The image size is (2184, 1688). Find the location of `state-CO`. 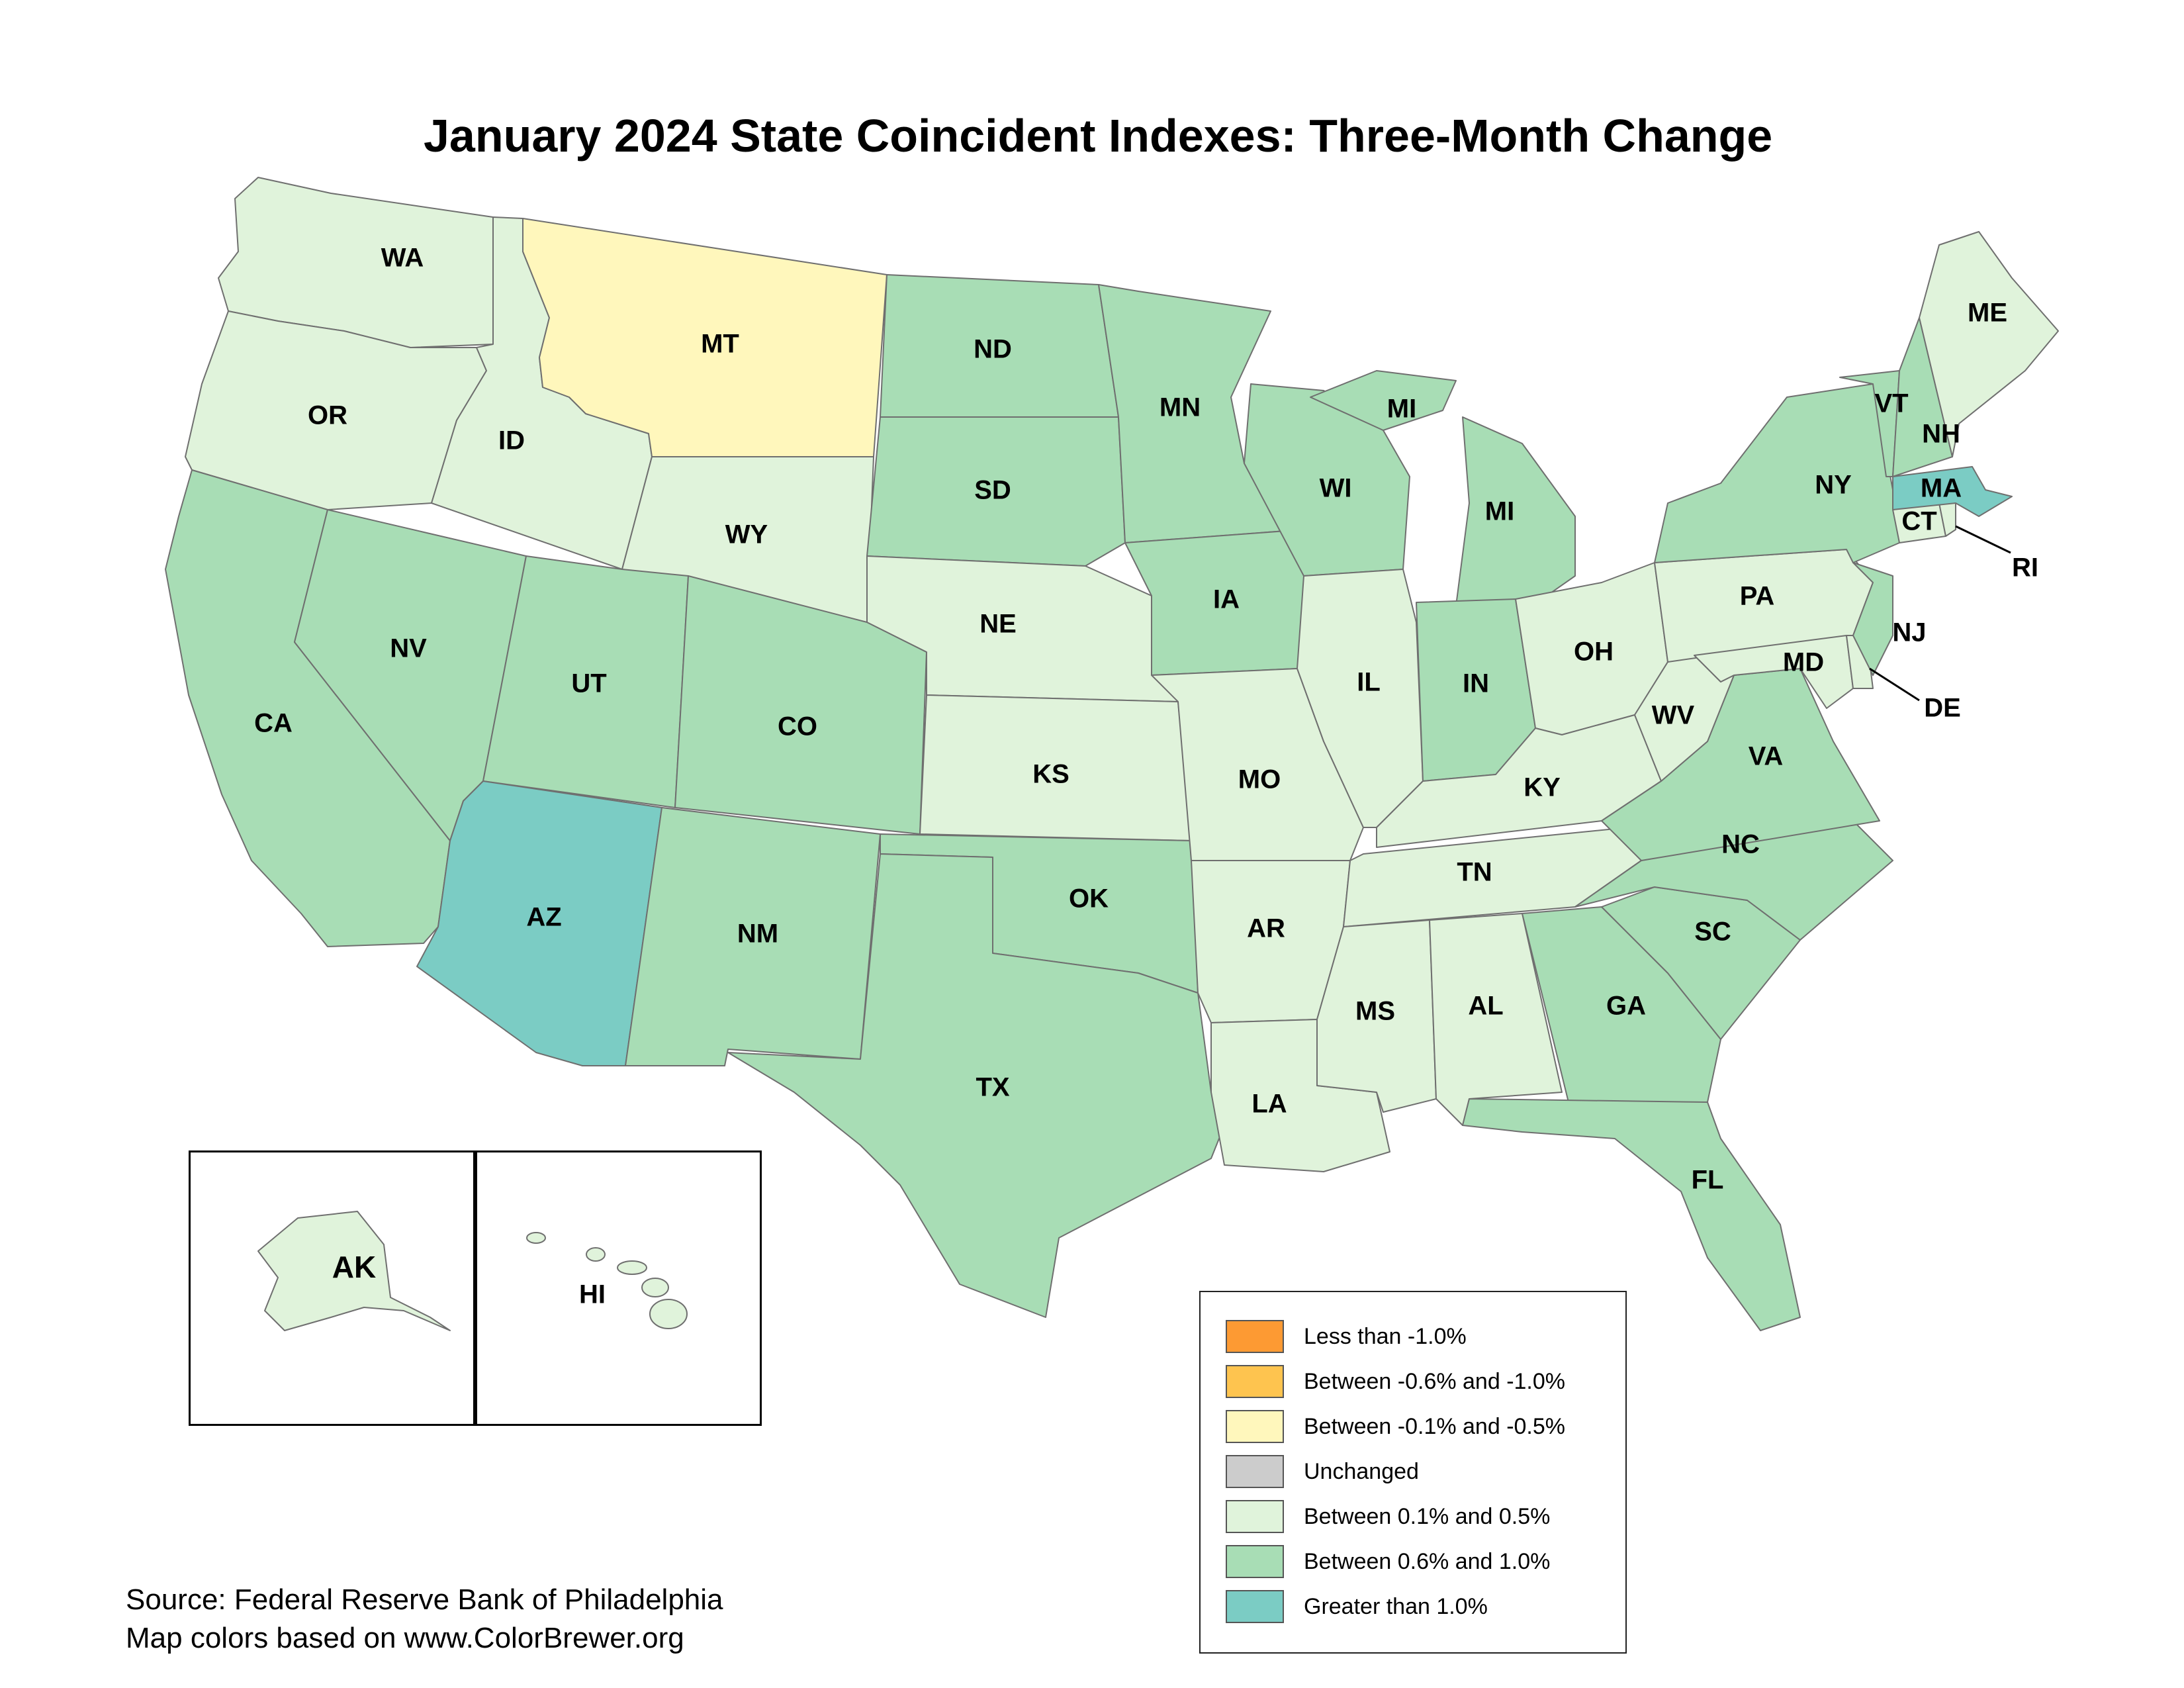

state-CO is located at coordinates (800, 705).